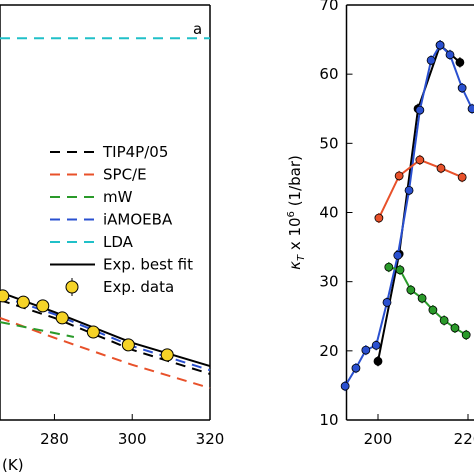  What do you see at coordinates (13, 465) in the screenshot?
I see `x-axis-label: (K)` at bounding box center [13, 465].